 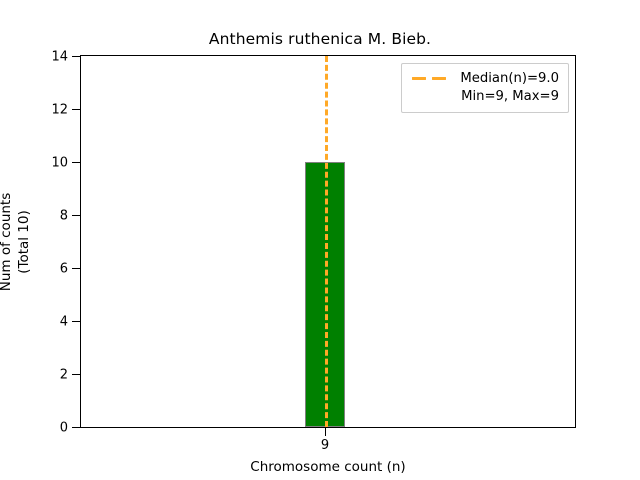 I want to click on y-tick-10: 10, so click(x=66, y=162).